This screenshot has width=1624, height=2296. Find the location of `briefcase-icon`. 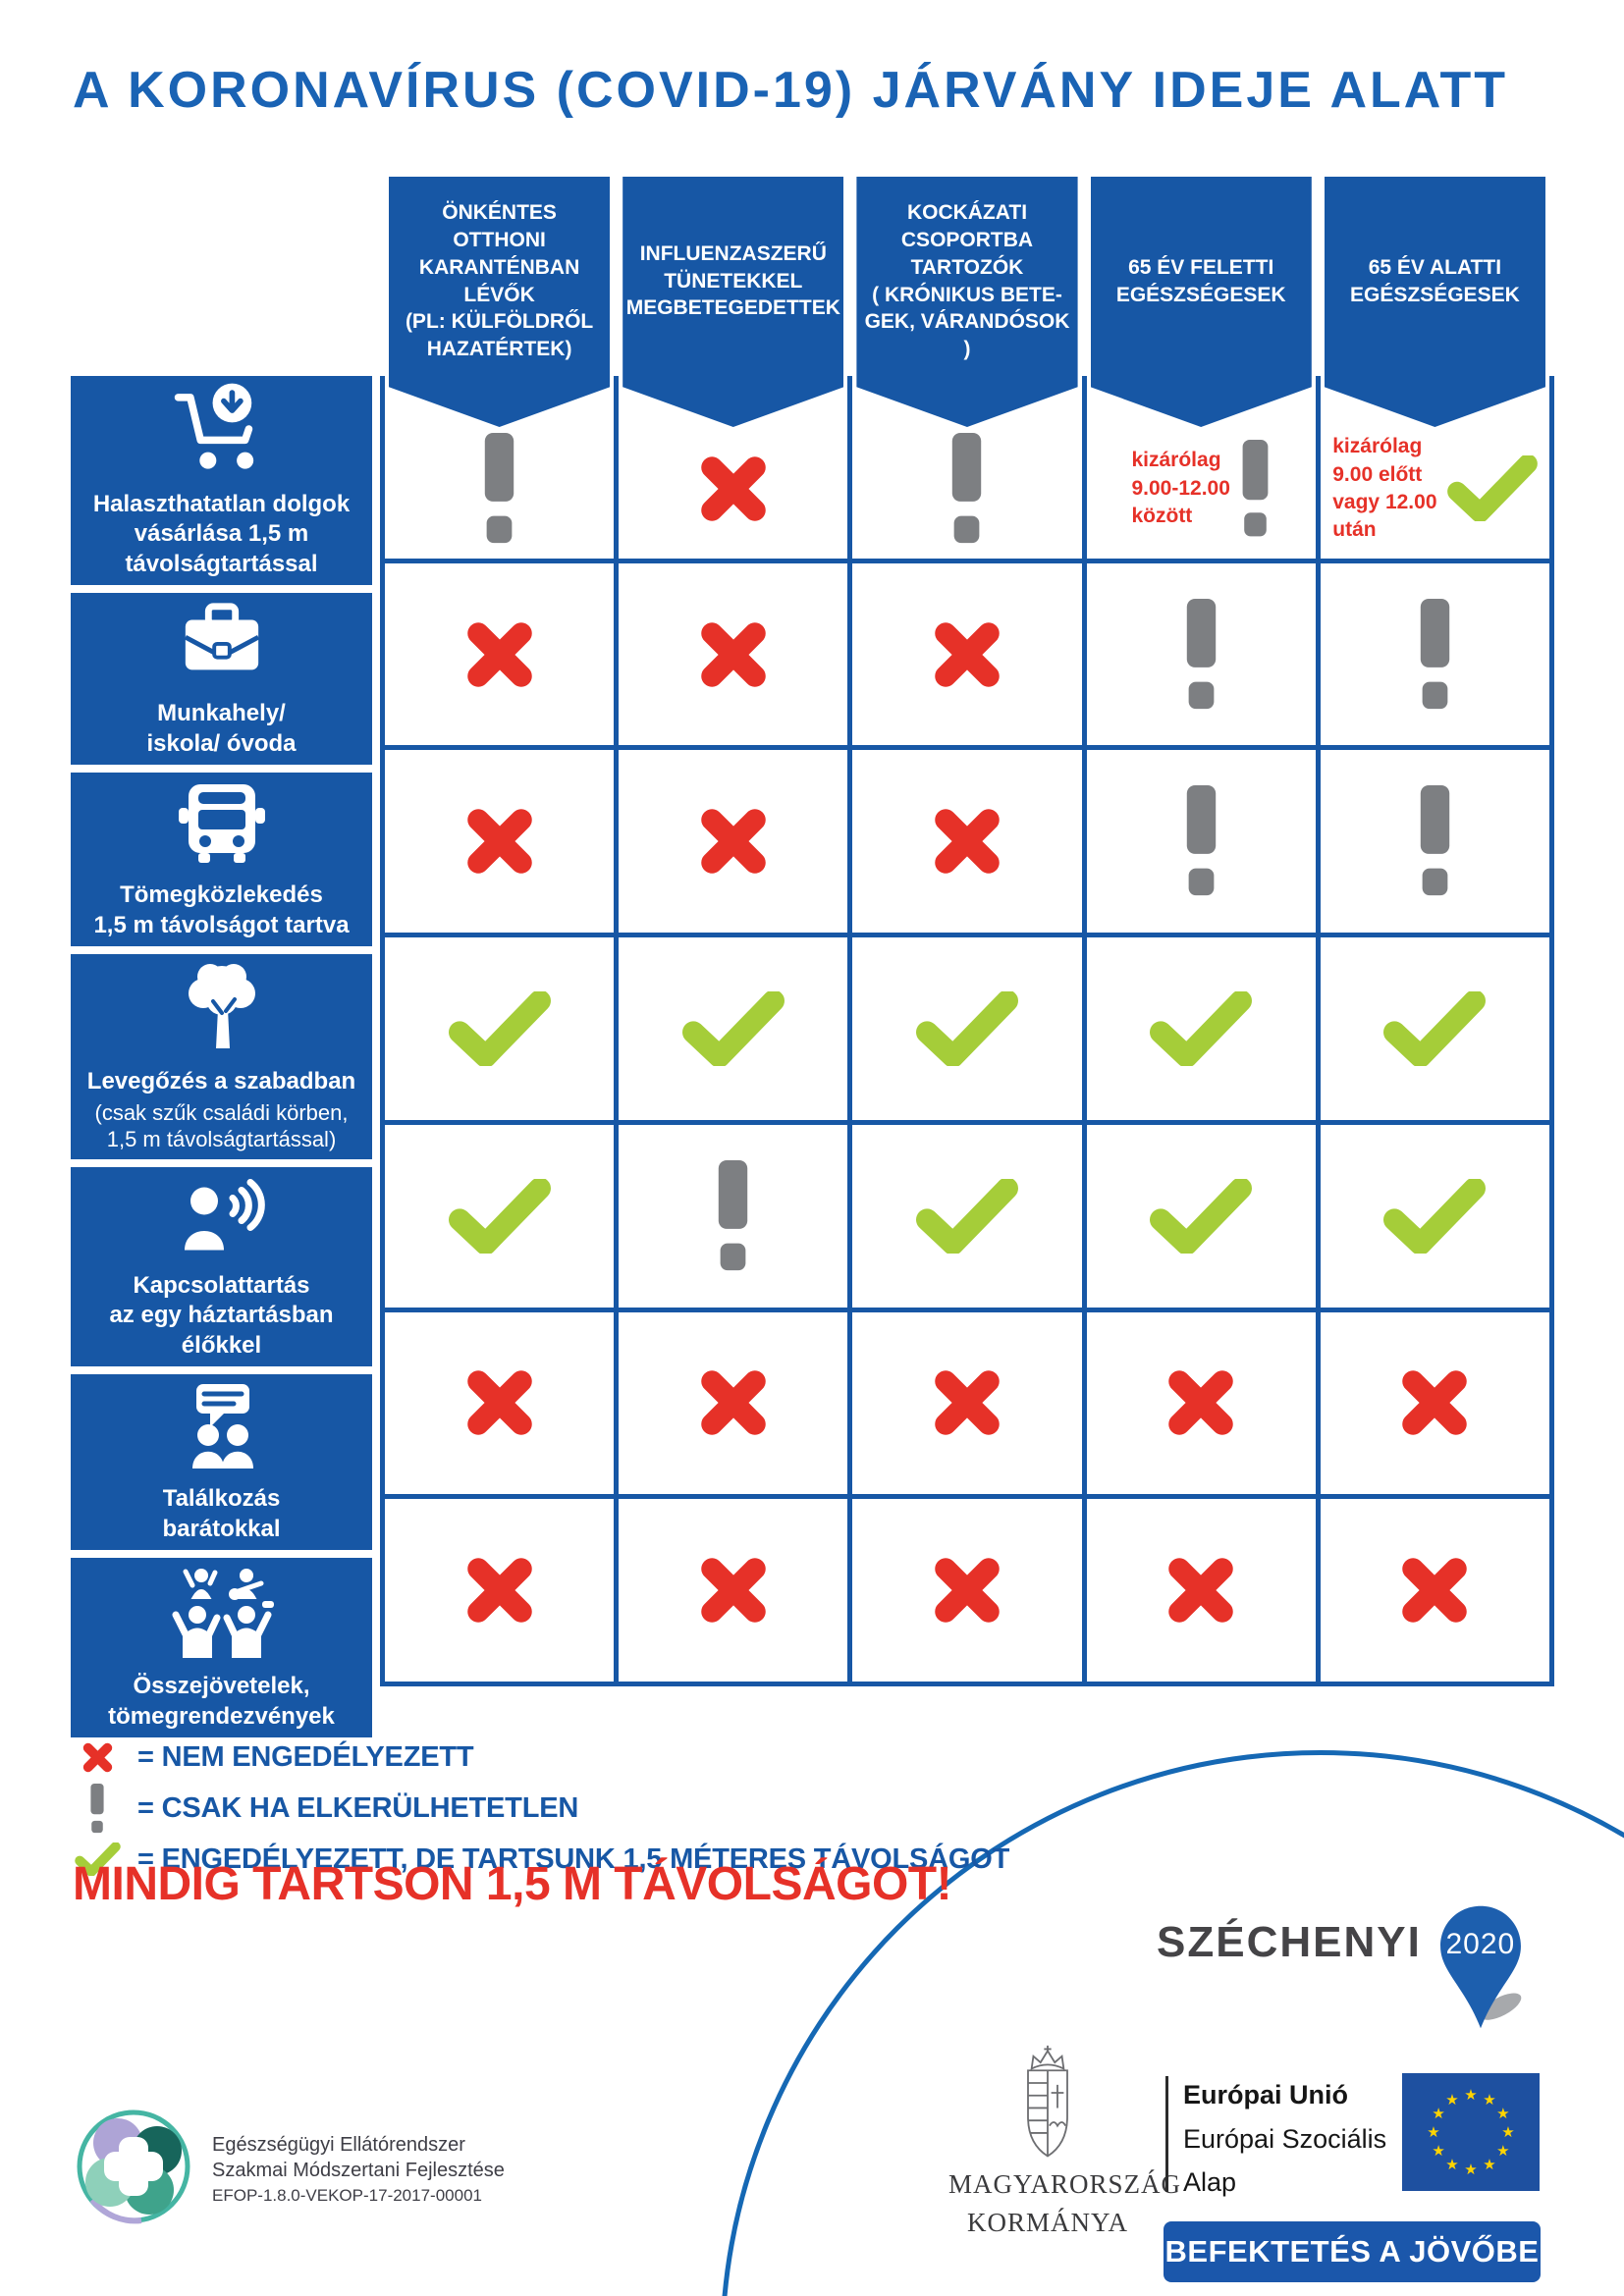

briefcase-icon is located at coordinates (222, 642).